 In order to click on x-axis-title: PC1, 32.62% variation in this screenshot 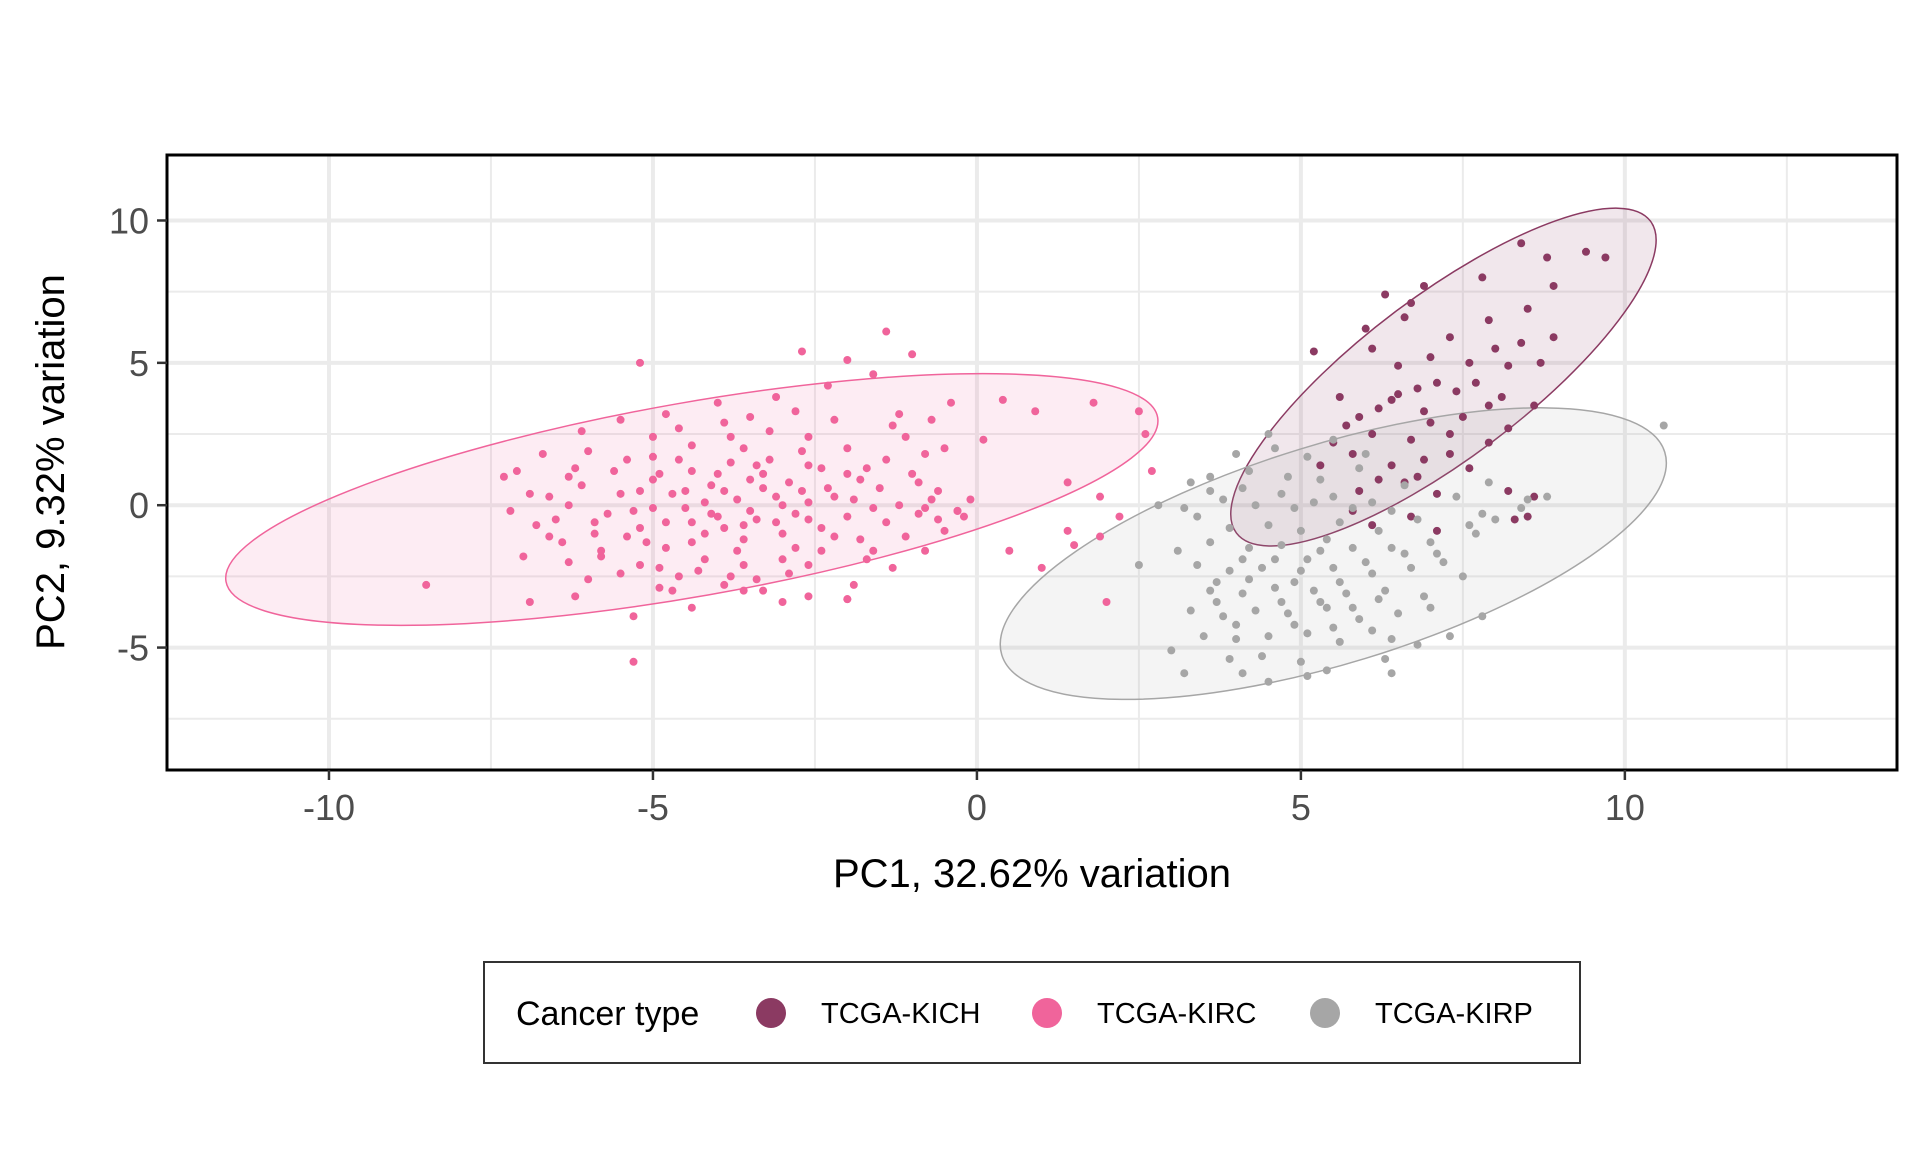, I will do `click(1032, 874)`.